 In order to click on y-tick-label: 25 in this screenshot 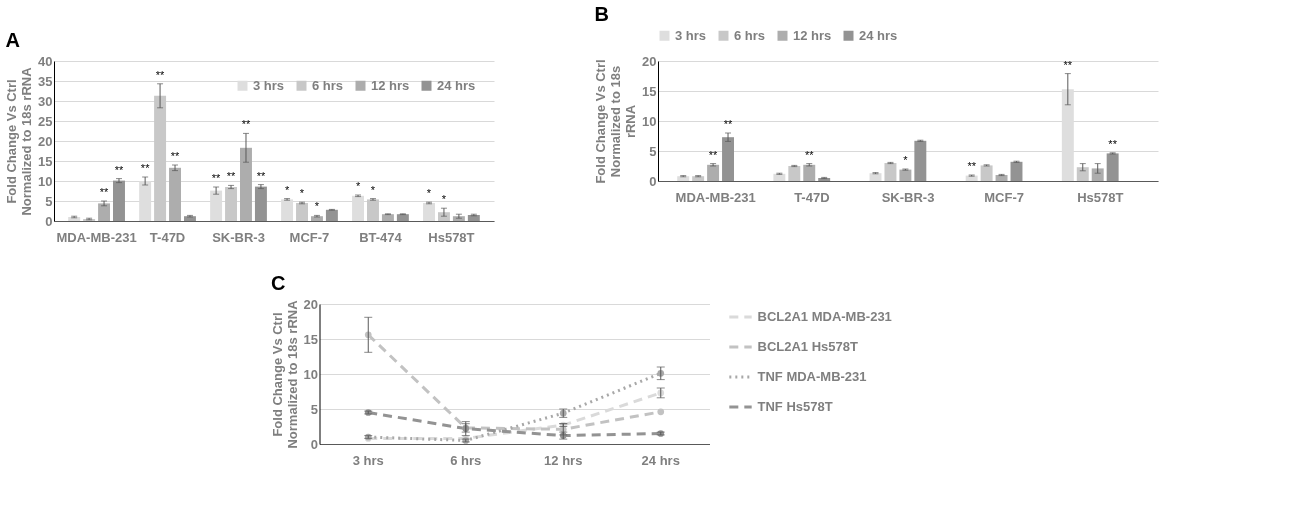, I will do `click(45, 121)`.